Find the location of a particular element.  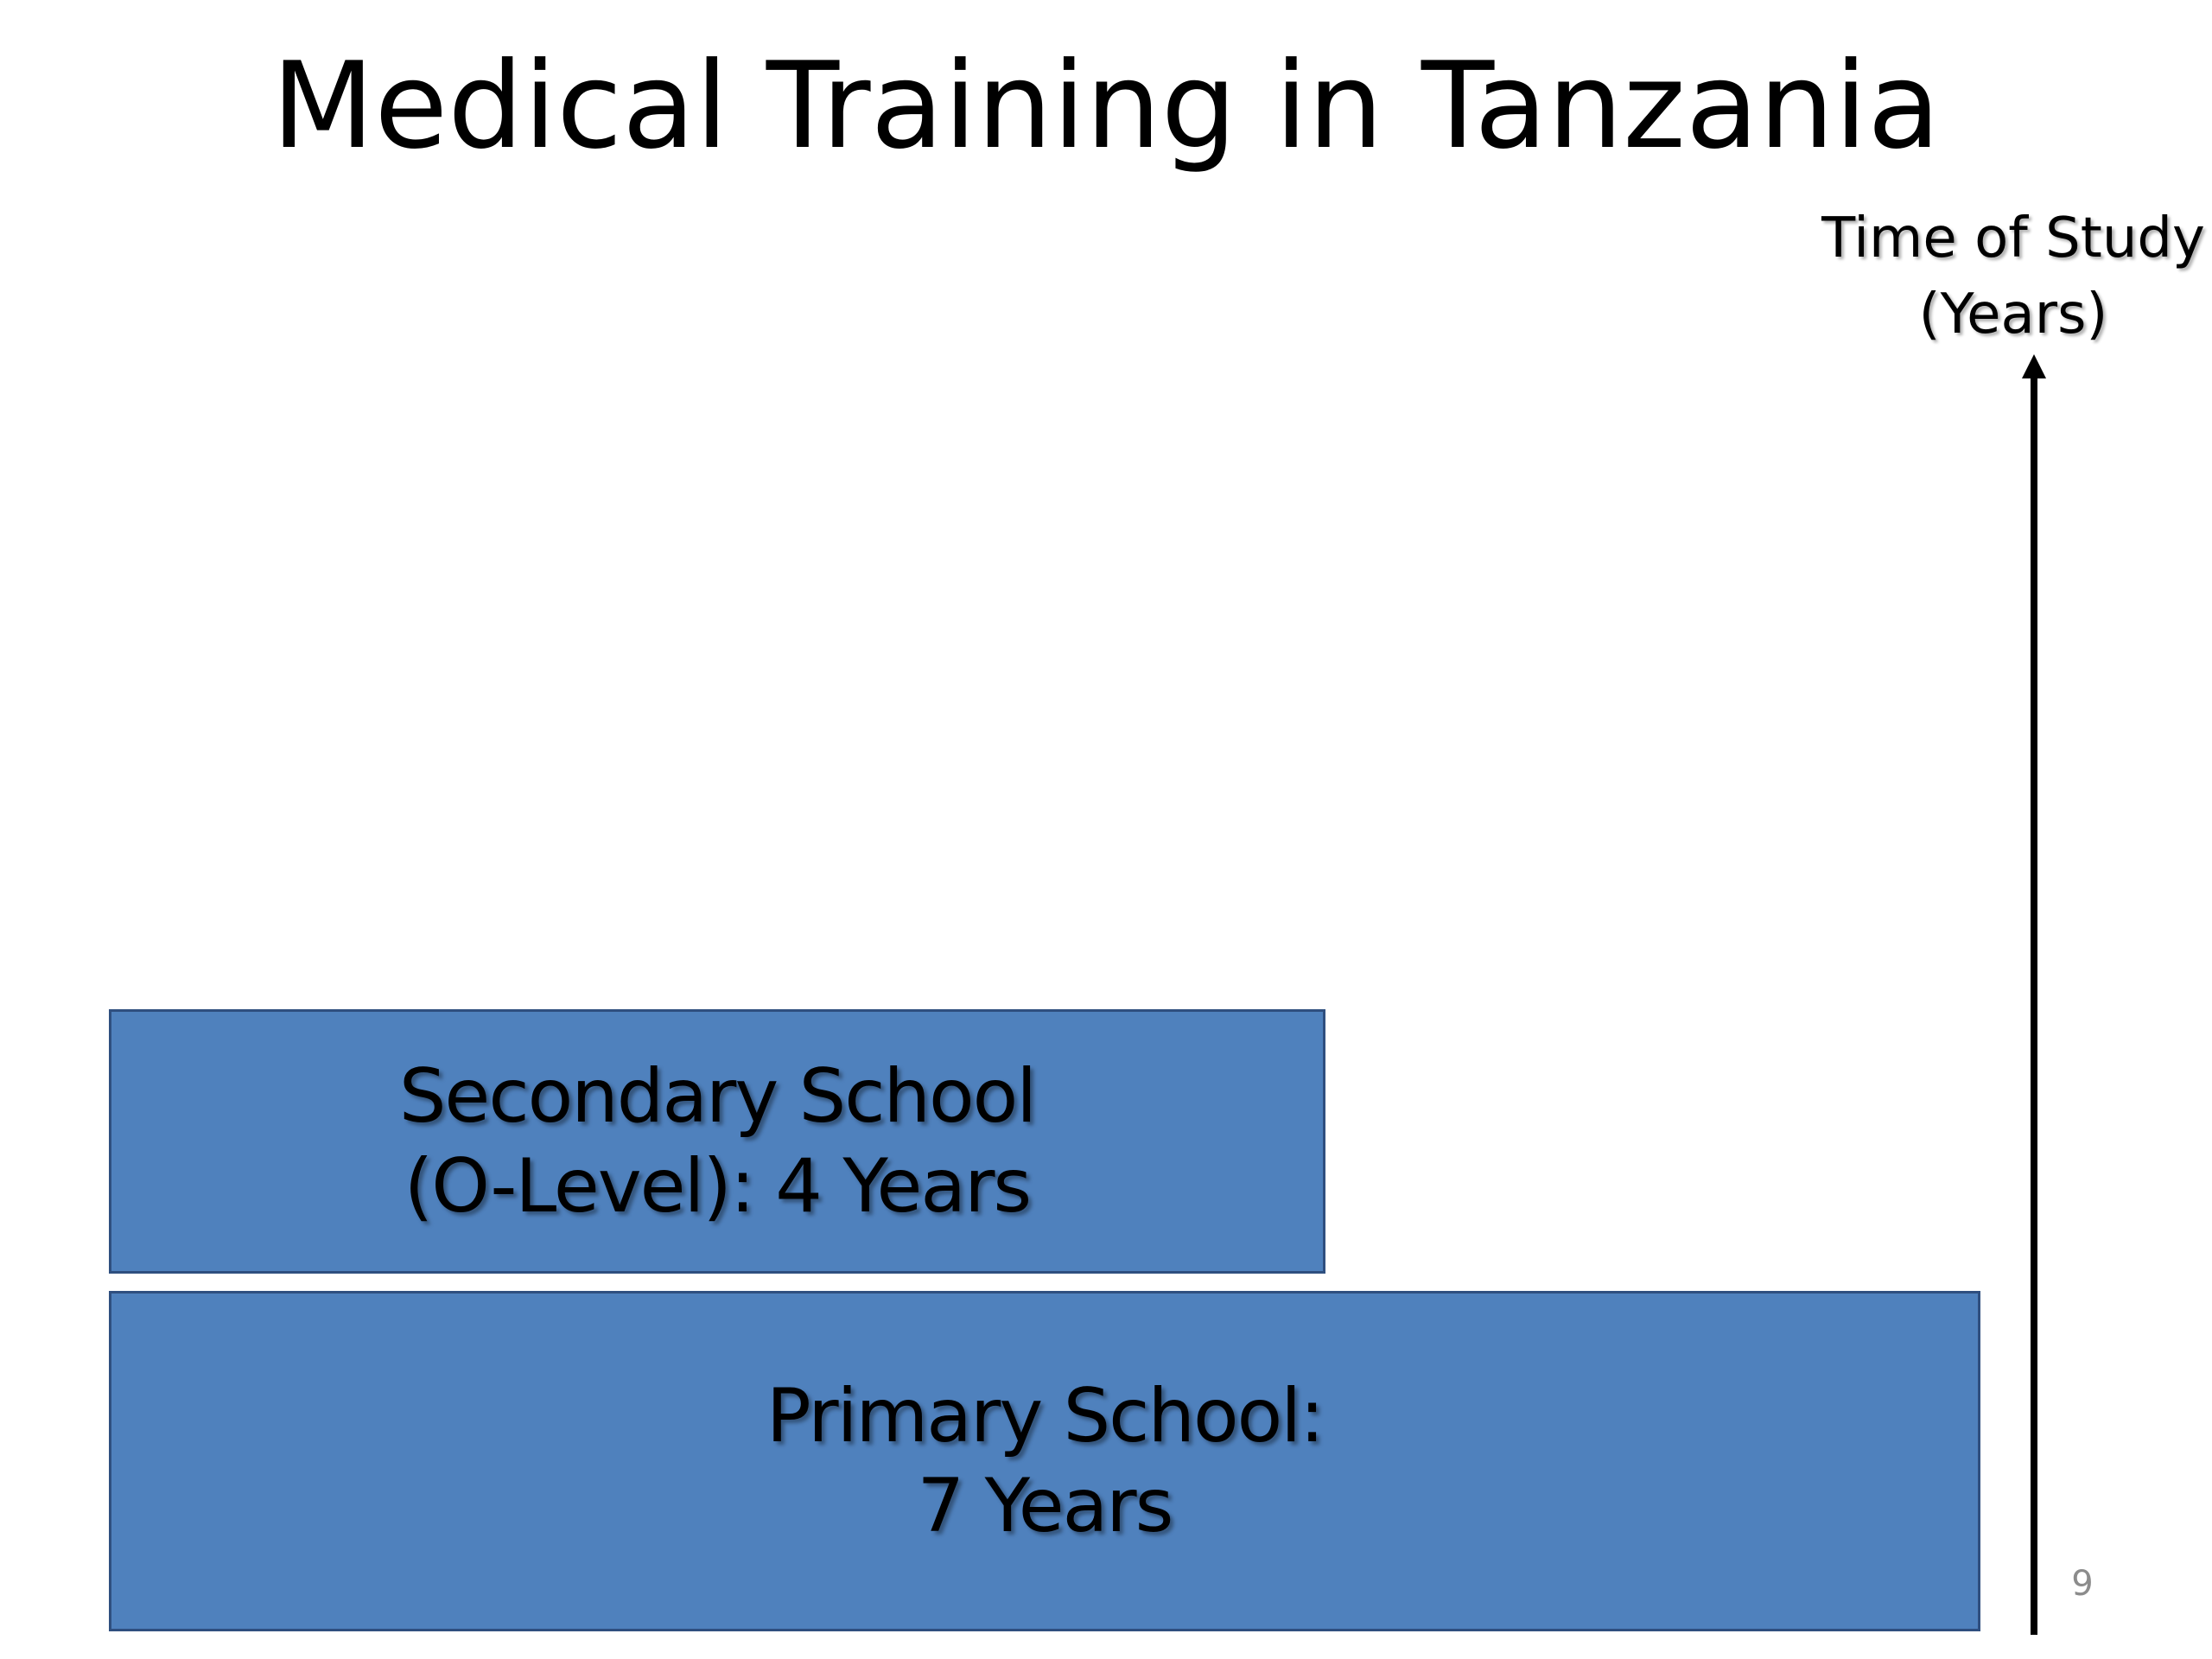

primary-school-label: Primary School: 7 Years is located at coordinates (1045, 1461).